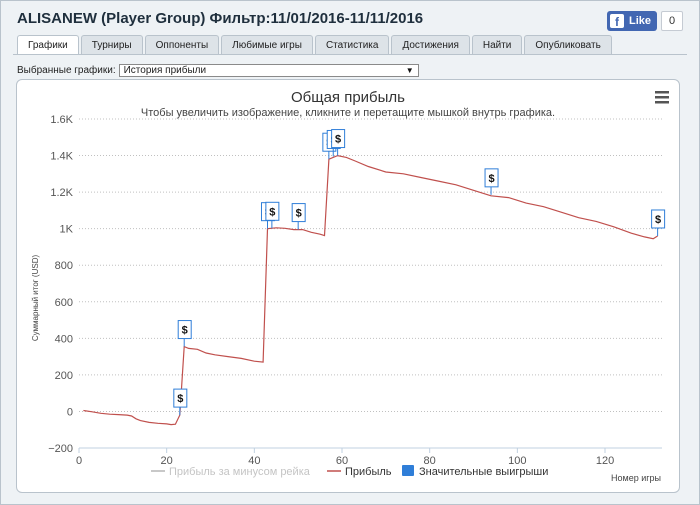 This screenshot has height=505, width=700. What do you see at coordinates (79, 461) in the screenshot?
I see `x-tick-label: 0` at bounding box center [79, 461].